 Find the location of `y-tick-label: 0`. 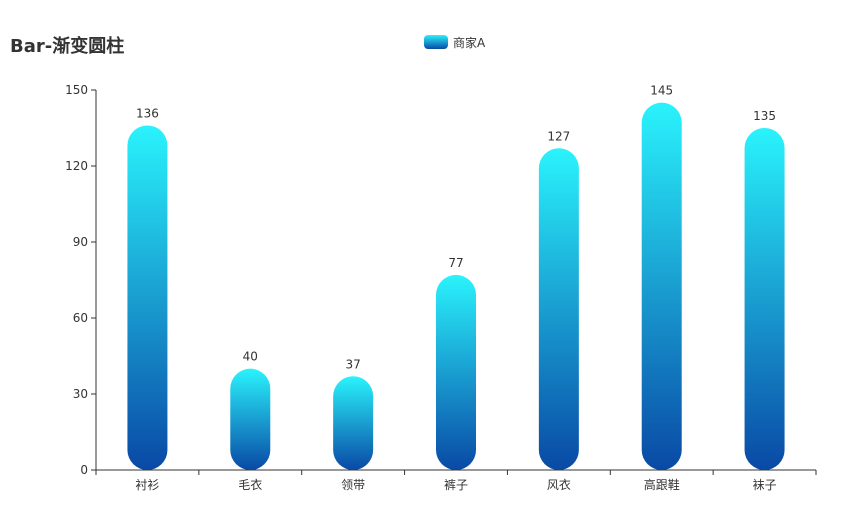

y-tick-label: 0 is located at coordinates (84, 470).